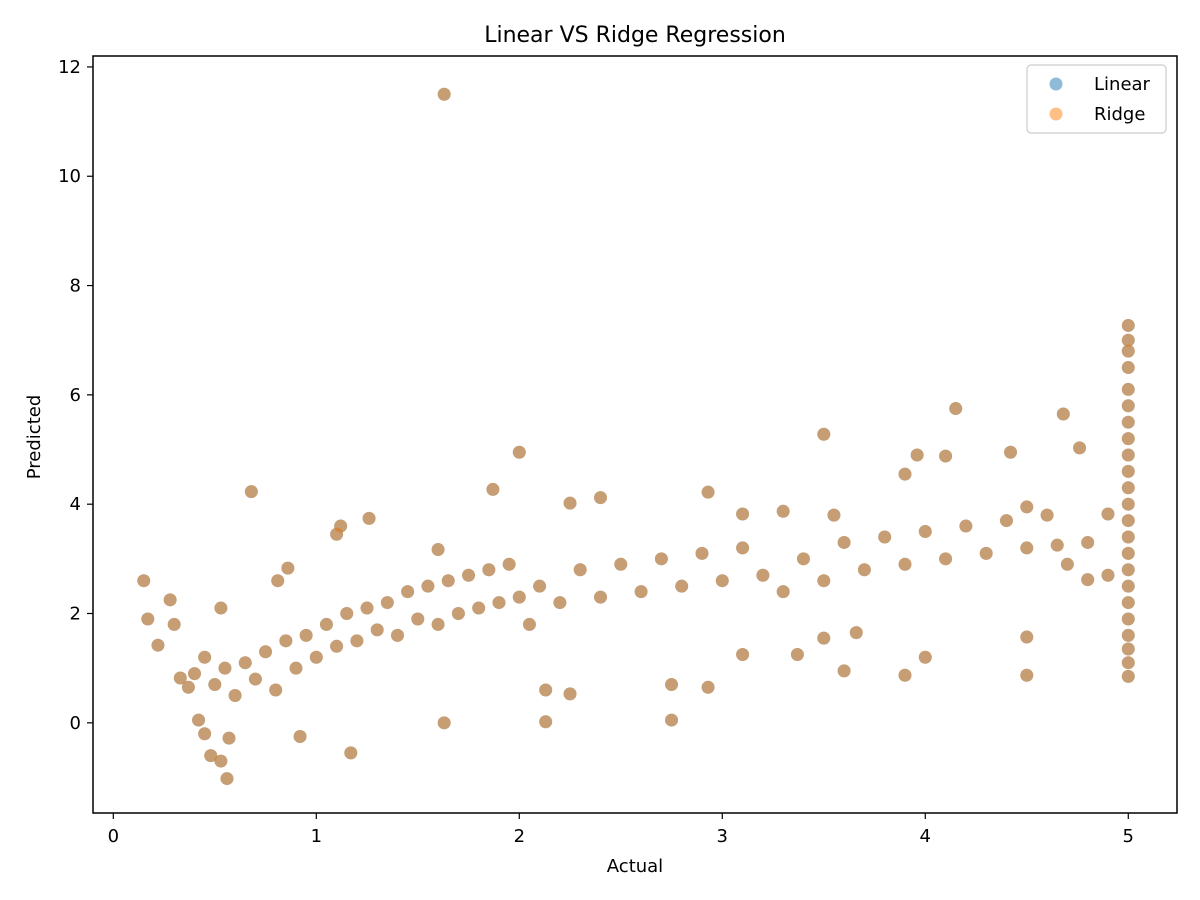  What do you see at coordinates (316, 836) in the screenshot?
I see `x-tick-label: 1` at bounding box center [316, 836].